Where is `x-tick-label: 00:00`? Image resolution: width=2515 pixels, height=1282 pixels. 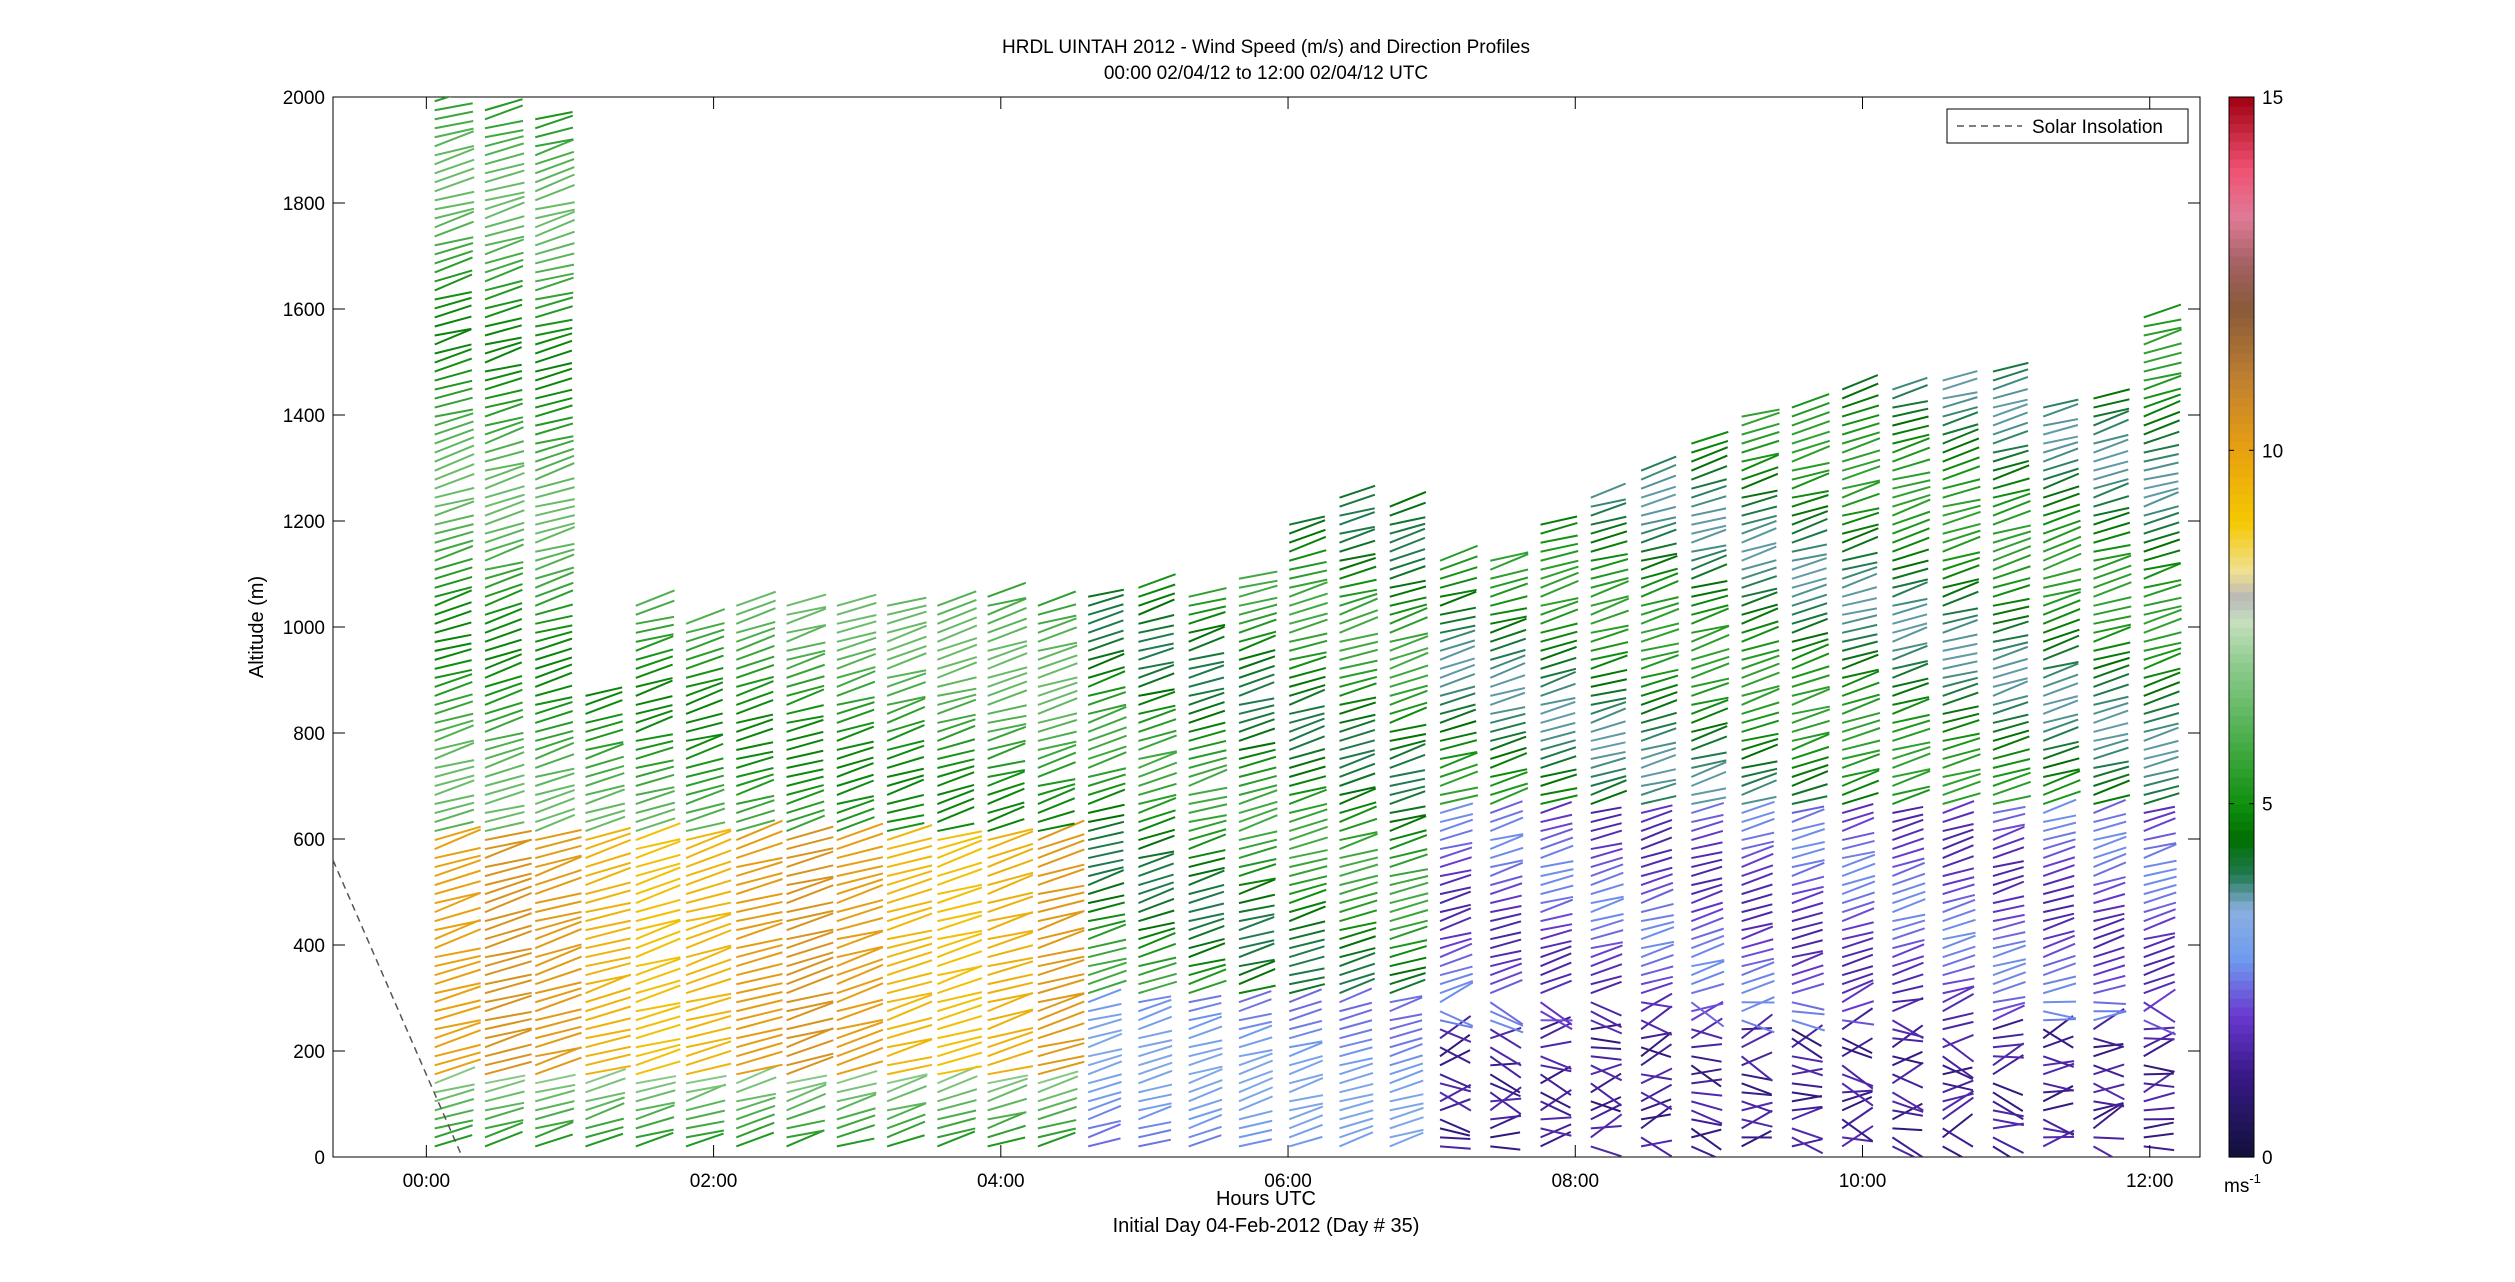 x-tick-label: 00:00 is located at coordinates (427, 1181).